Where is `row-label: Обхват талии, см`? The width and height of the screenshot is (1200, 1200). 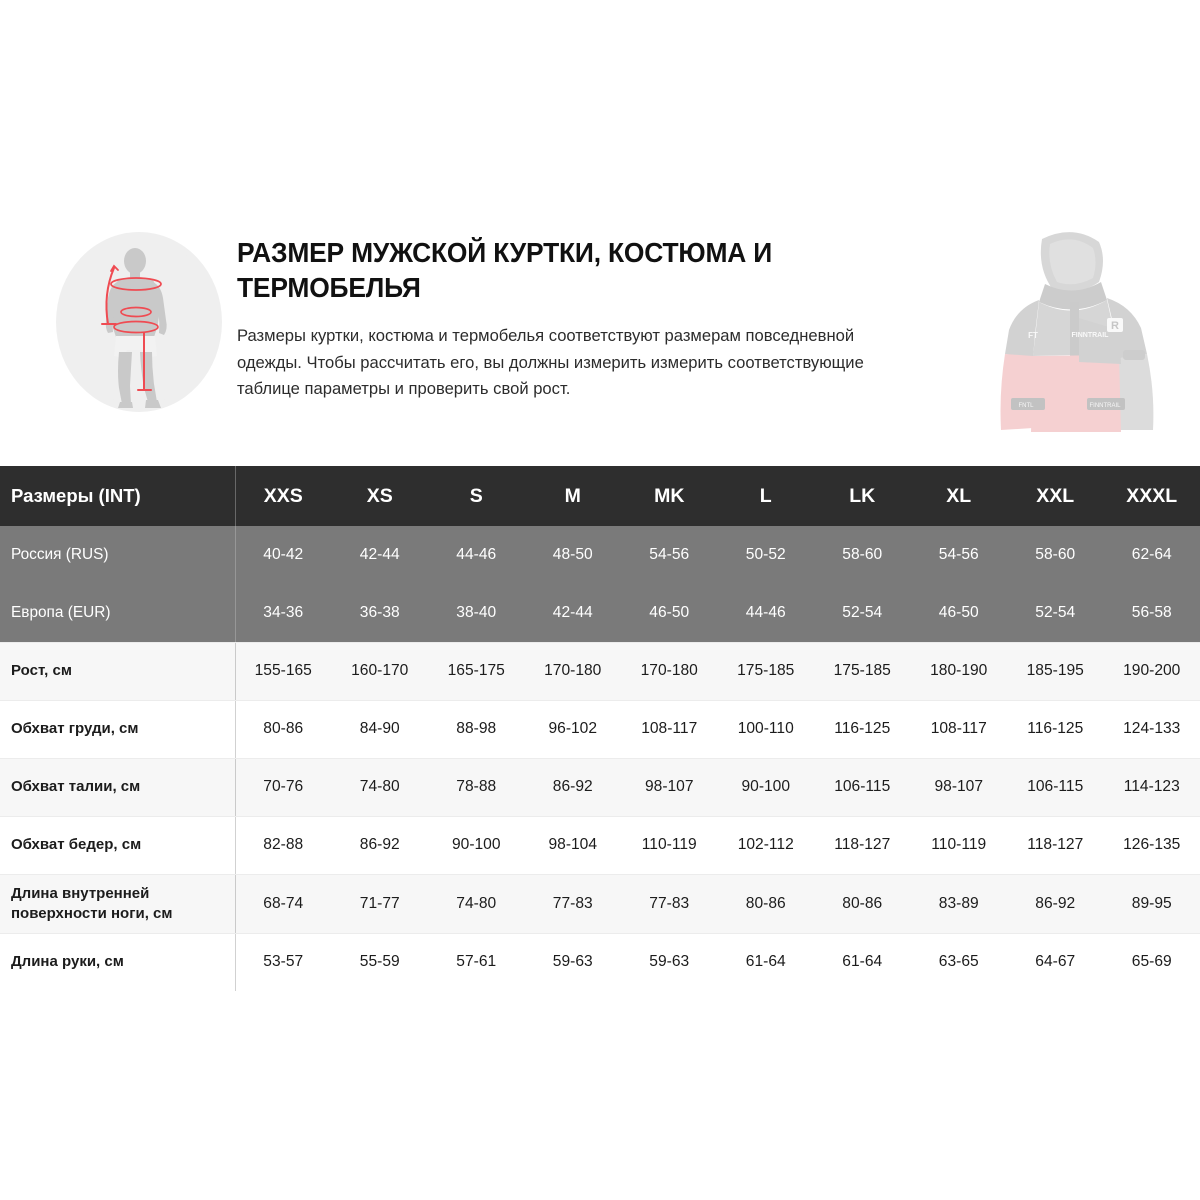
row-label: Обхват талии, см is located at coordinates (117, 786).